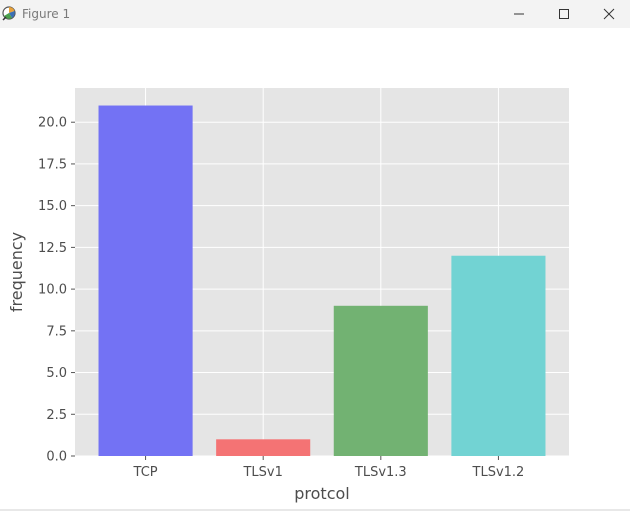  Describe the element at coordinates (315, 510) in the screenshot. I see `window-bottom-border` at that location.